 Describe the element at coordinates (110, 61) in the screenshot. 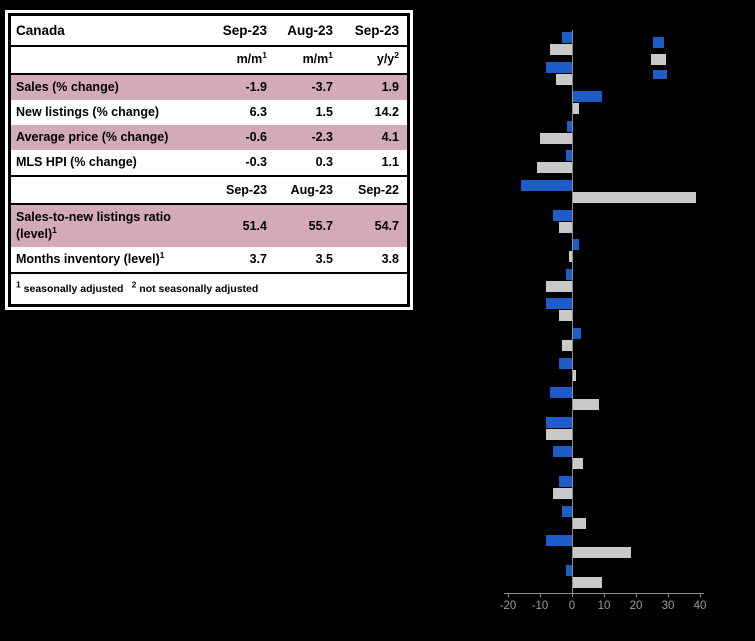

I see `units-spacer` at that location.